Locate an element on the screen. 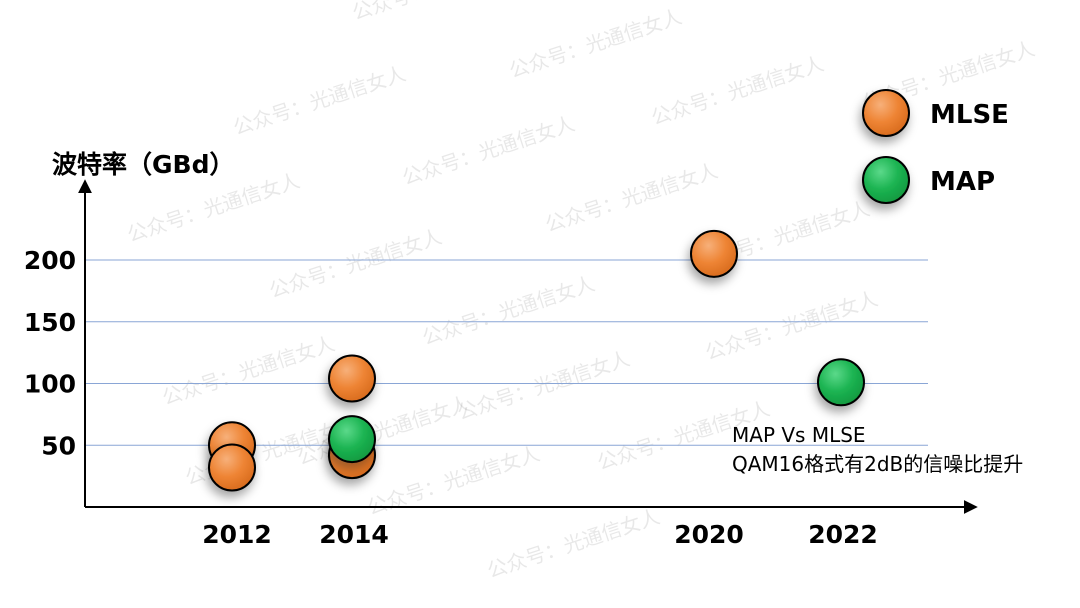 This screenshot has width=1080, height=608. y-tick-label-200: 200 is located at coordinates (50, 260).